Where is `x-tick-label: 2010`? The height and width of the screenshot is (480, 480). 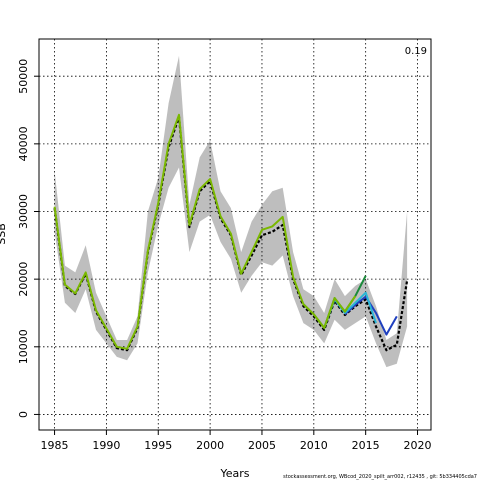 x-tick-label: 2010 is located at coordinates (314, 445).